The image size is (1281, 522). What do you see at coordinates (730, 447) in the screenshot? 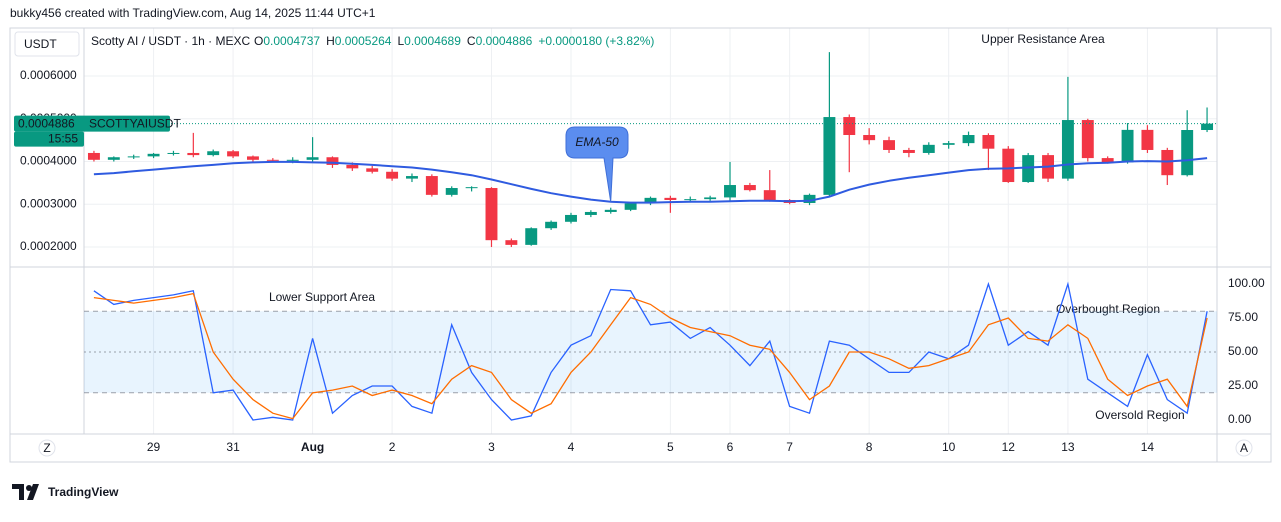
I see `x-tick-label: 6` at bounding box center [730, 447].